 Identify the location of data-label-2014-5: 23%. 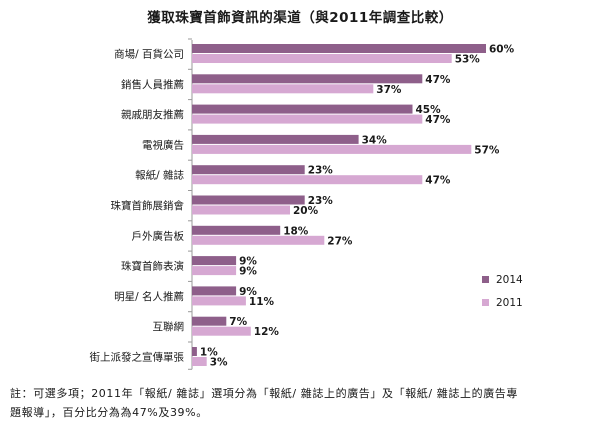
(321, 171).